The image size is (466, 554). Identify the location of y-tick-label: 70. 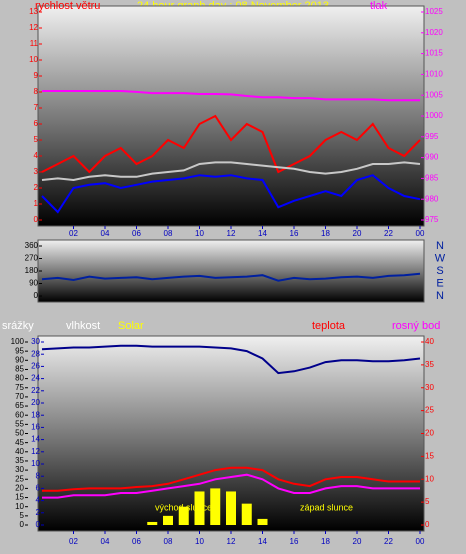
(19, 396).